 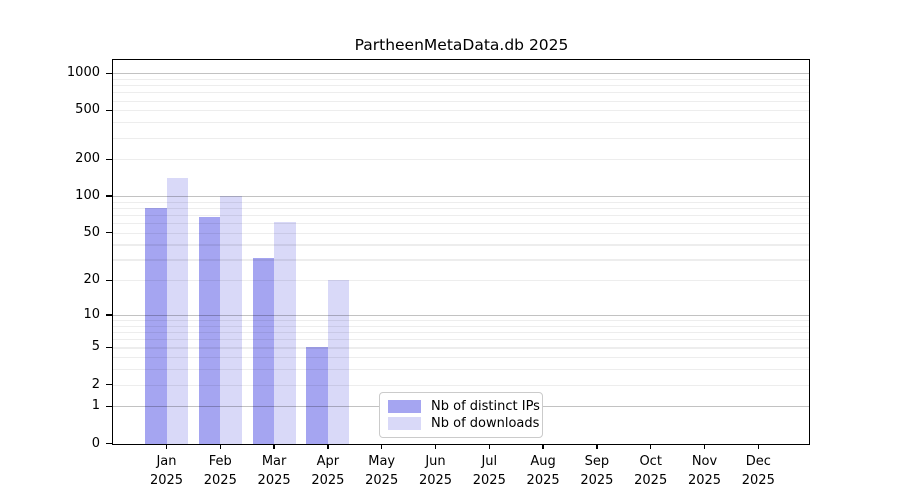 I want to click on x-tick-label-feb: Feb 2025, so click(x=220, y=471).